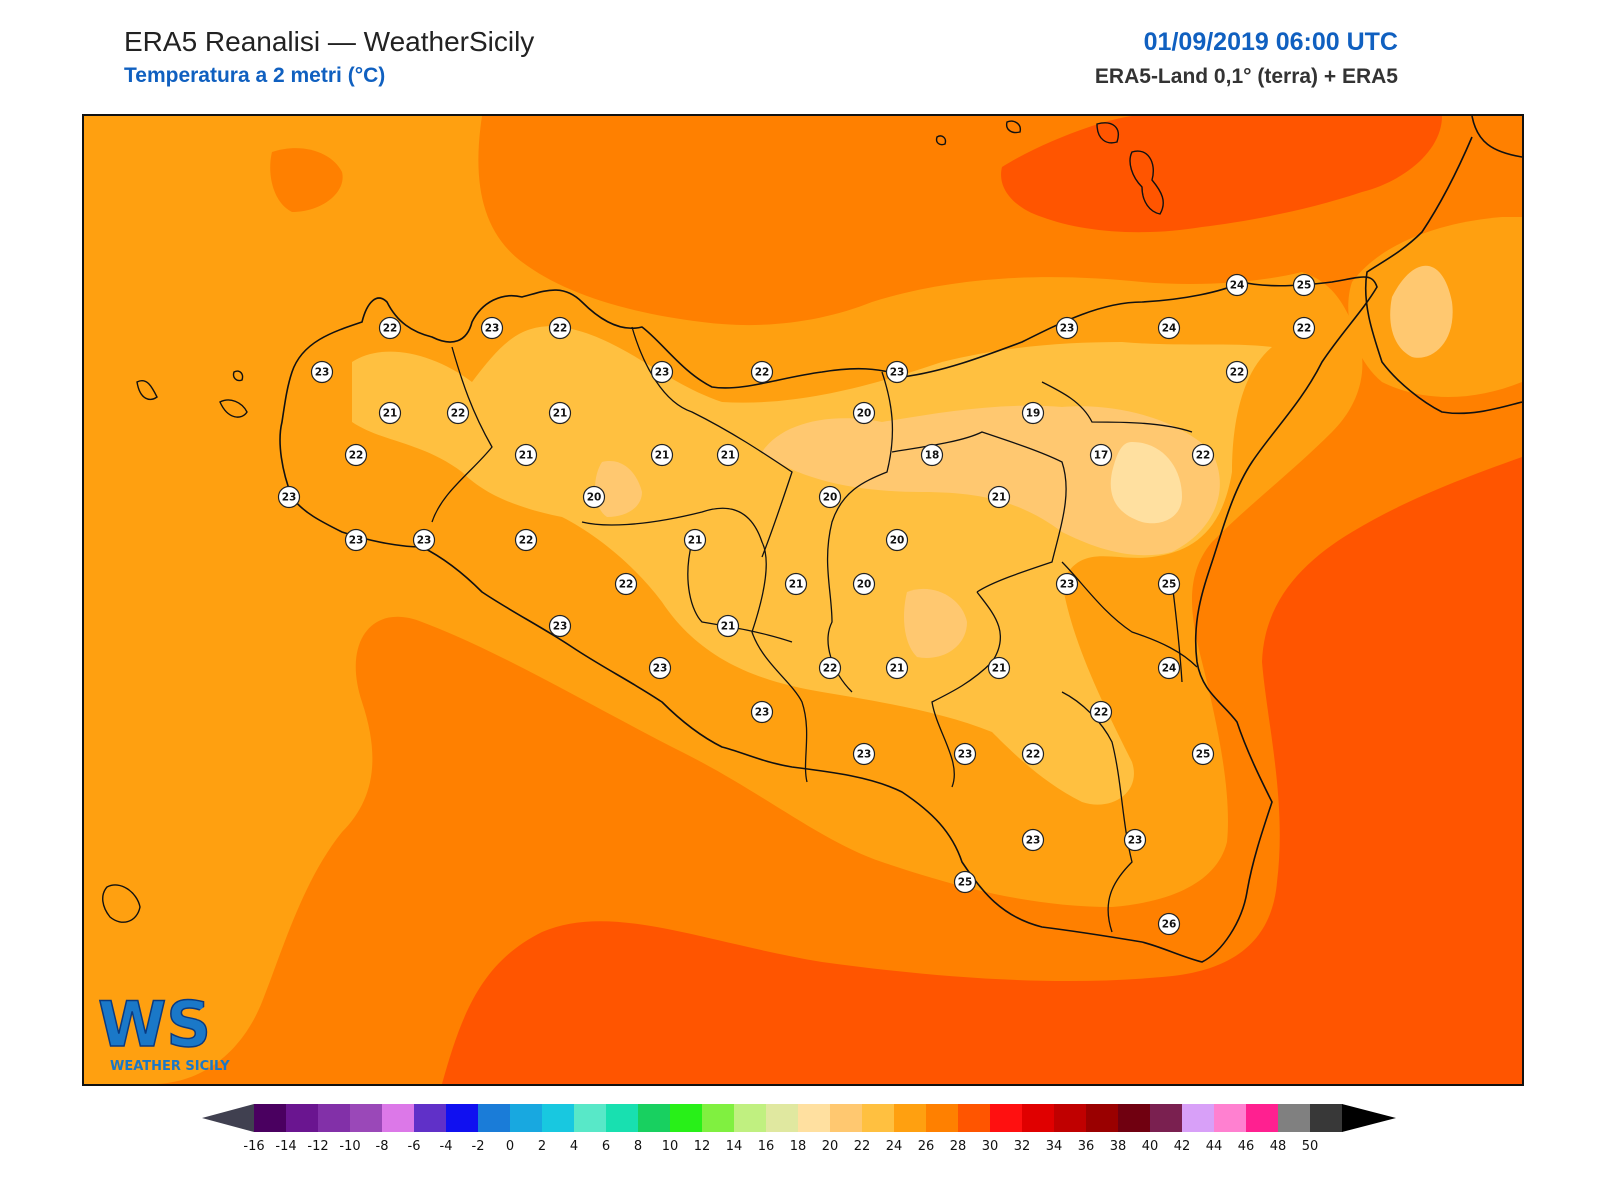  Describe the element at coordinates (317, 1146) in the screenshot. I see `colorbar-tick-label: -12` at that location.